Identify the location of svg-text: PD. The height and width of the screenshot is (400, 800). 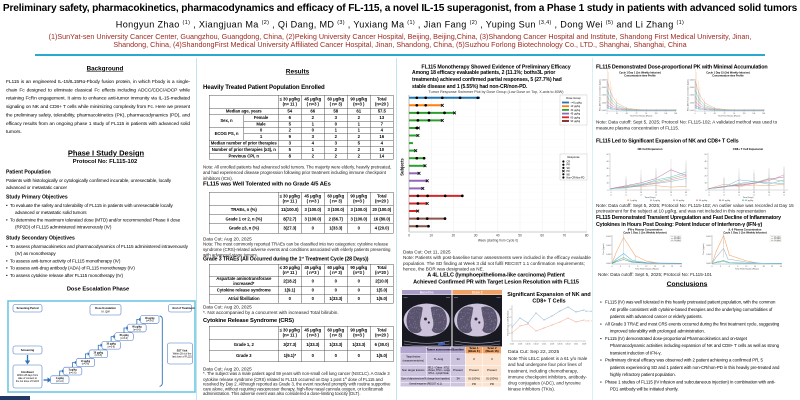
(569, 171).